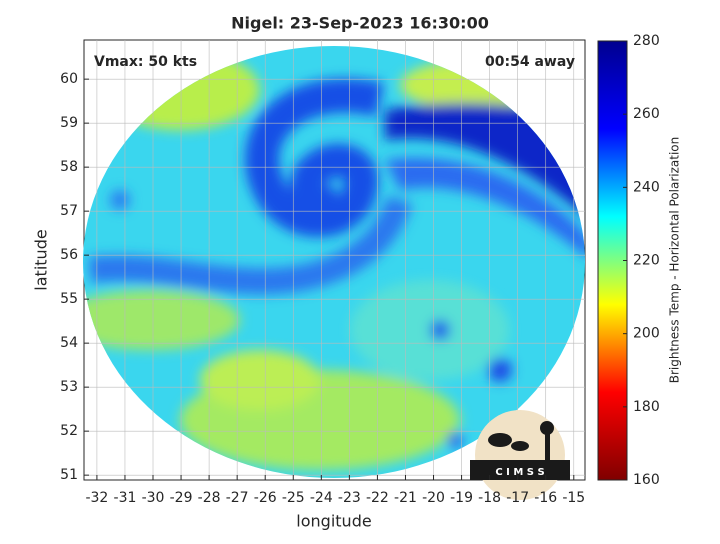 The height and width of the screenshot is (544, 720). Describe the element at coordinates (489, 498) in the screenshot. I see `x-tick-label: -18` at that location.